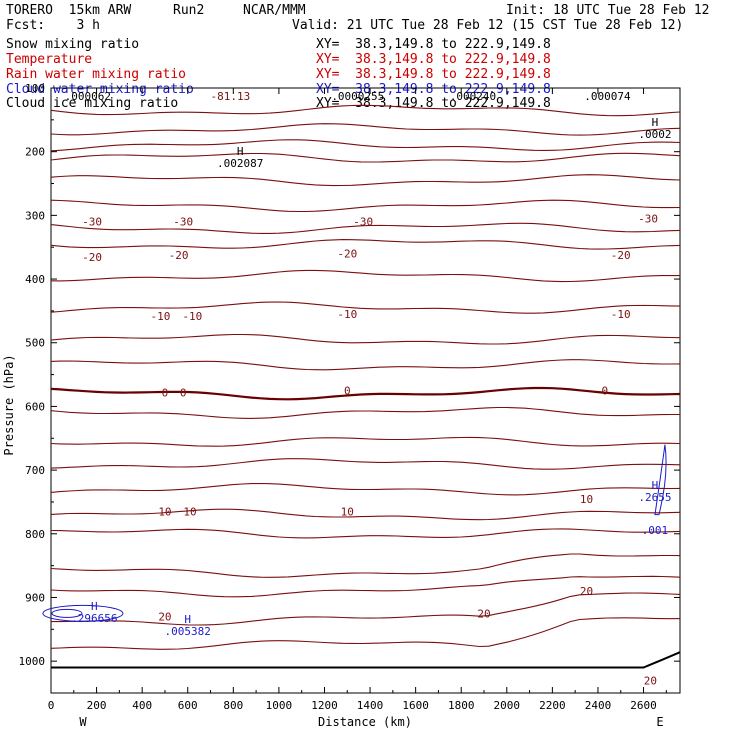  I want to click on max-marker-value: .005382, so click(188, 631).